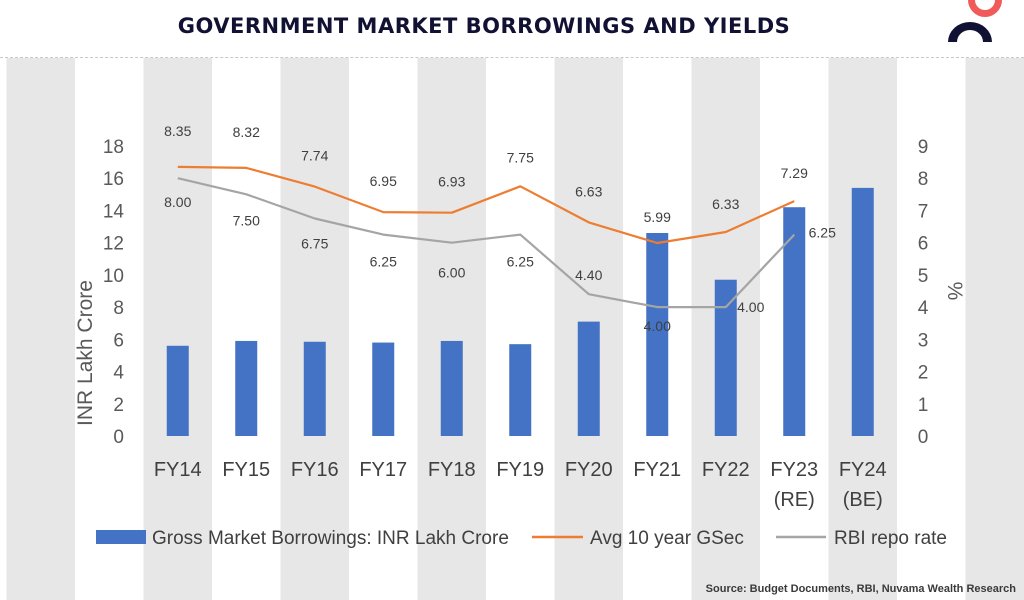 The image size is (1024, 600). What do you see at coordinates (113, 276) in the screenshot?
I see `y-tick-label: 10` at bounding box center [113, 276].